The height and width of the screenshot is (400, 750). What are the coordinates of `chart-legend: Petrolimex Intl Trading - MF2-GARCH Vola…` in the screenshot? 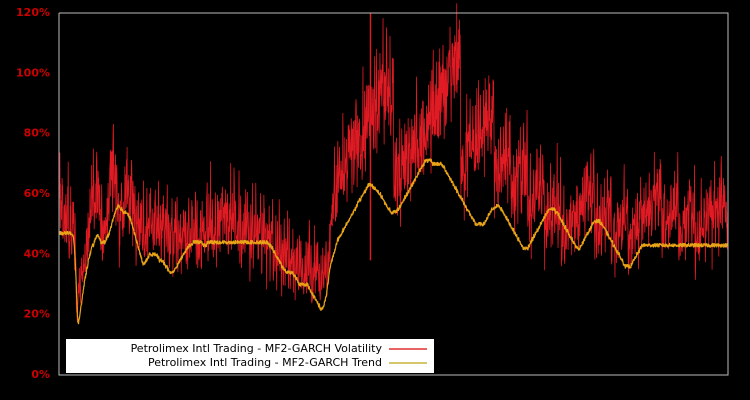 It's located at (250, 356).